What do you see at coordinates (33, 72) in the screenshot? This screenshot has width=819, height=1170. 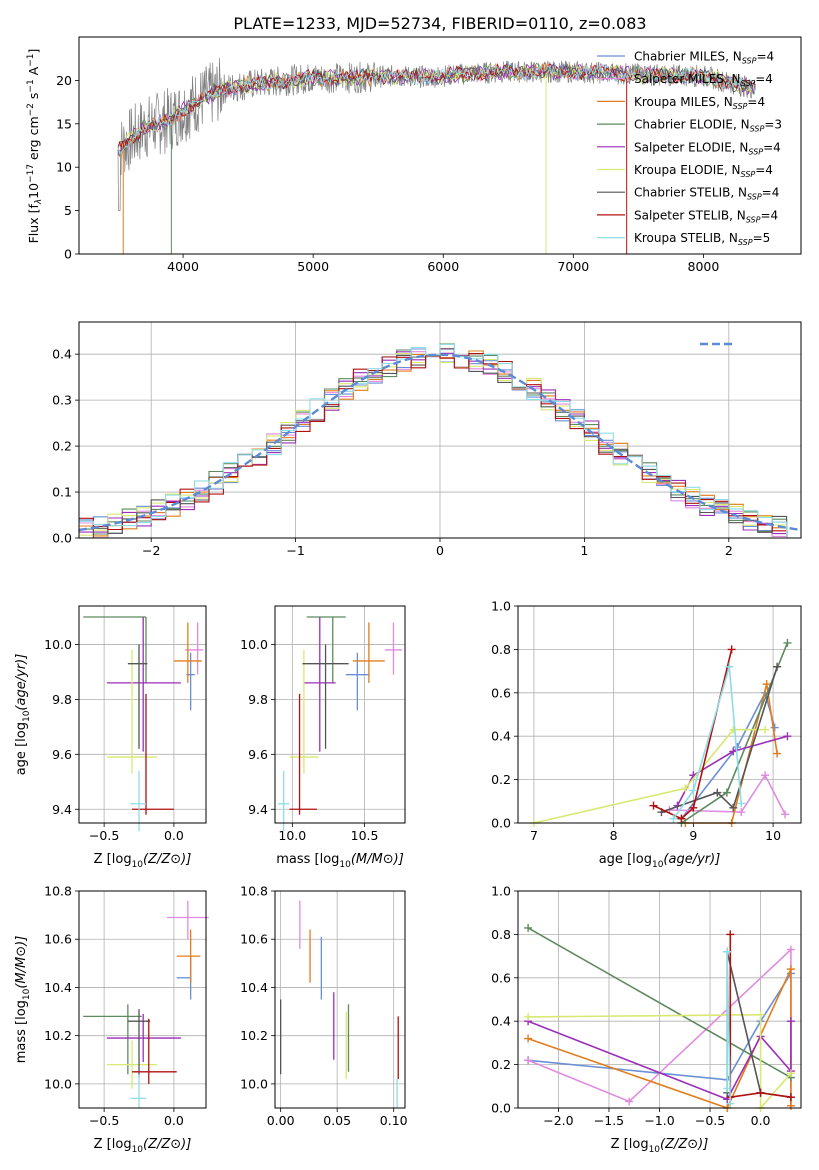 I see `y-label-part: A` at bounding box center [33, 72].